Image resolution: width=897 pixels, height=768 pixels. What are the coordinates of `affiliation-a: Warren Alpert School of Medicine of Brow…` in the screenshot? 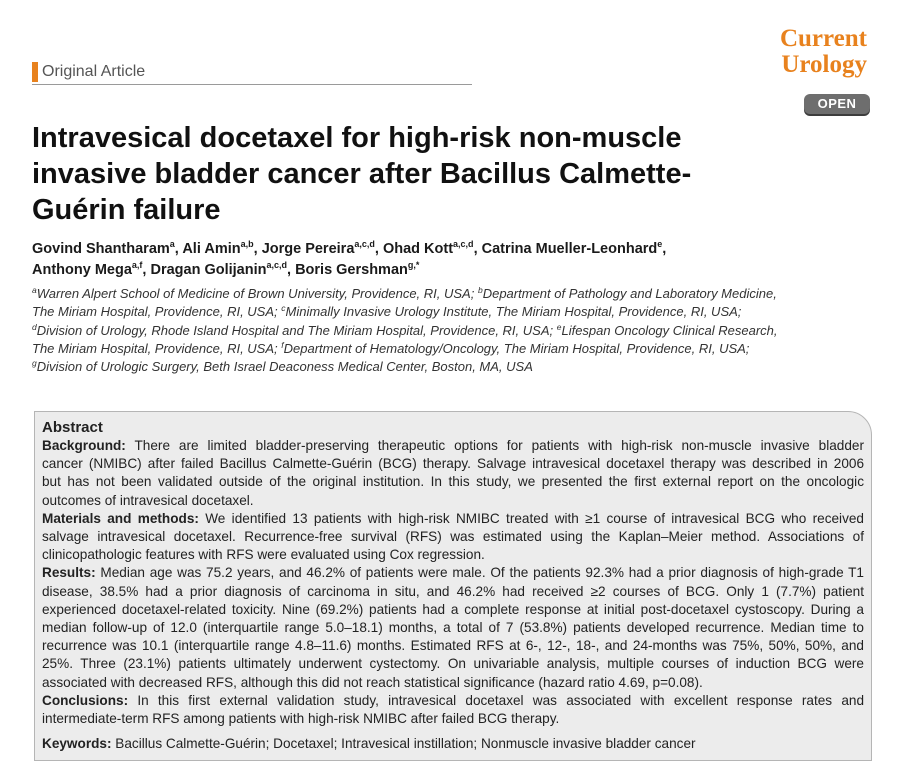 It's located at (255, 293).